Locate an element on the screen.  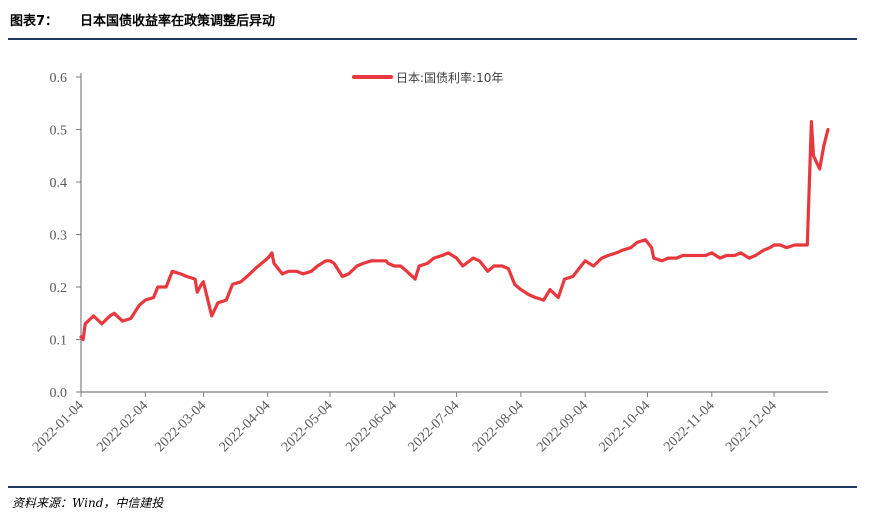
figure-title: 图表7： 日本国债收益率在政策调整后异动 is located at coordinates (142, 19).